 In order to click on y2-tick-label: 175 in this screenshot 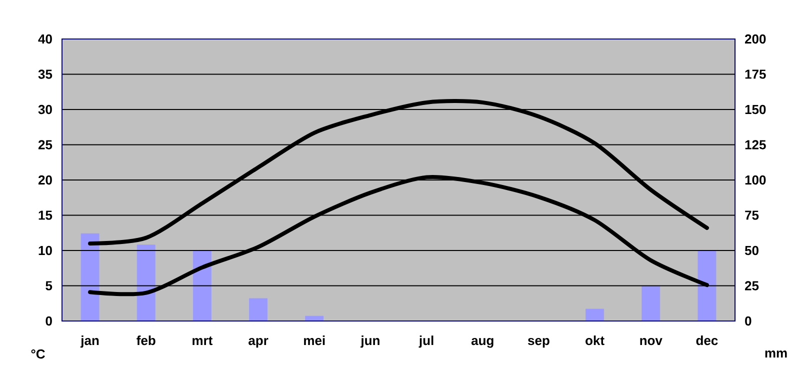, I will do `click(755, 74)`.